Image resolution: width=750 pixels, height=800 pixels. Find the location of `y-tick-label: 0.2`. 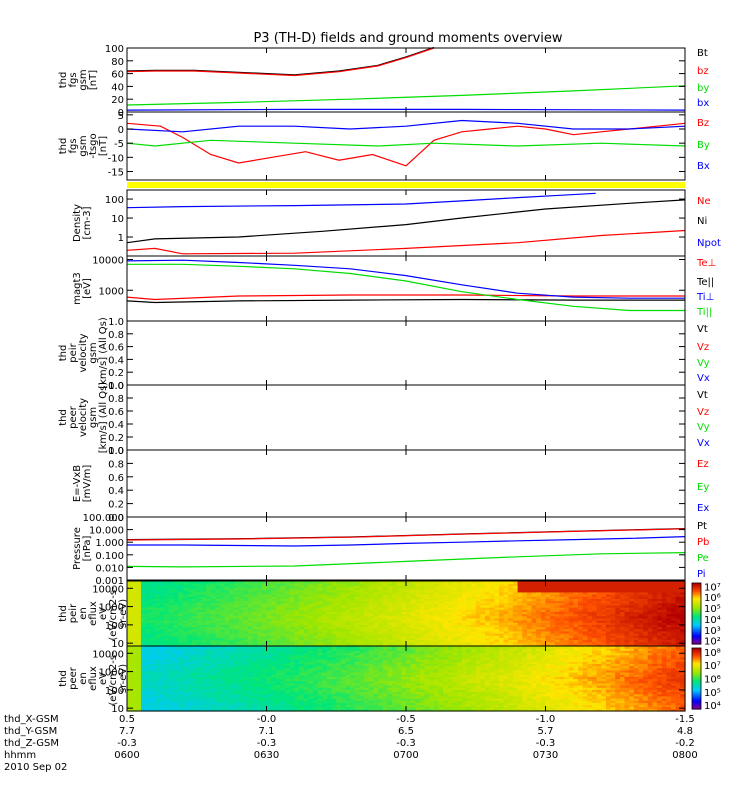

y-tick-label: 0.2 is located at coordinates (116, 373).